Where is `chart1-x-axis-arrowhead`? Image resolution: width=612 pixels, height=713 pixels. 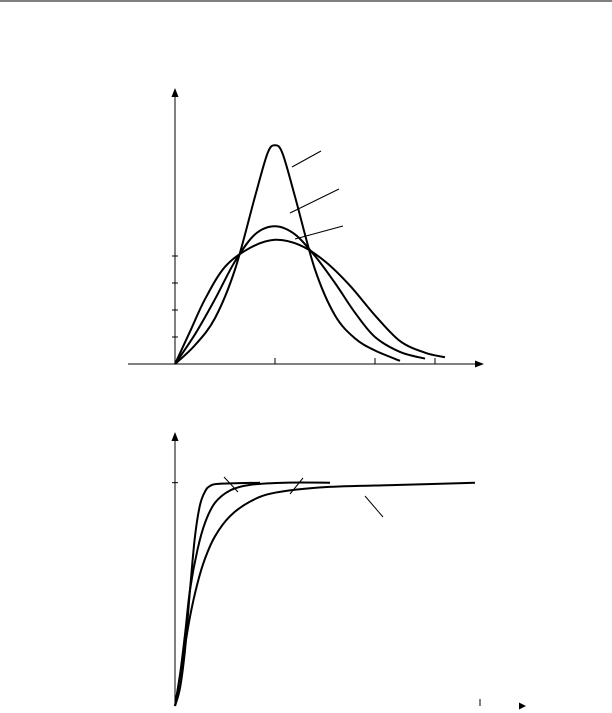 chart1-x-axis-arrowhead is located at coordinates (479, 364).